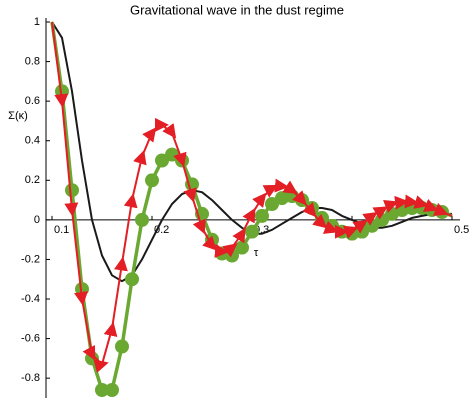  I want to click on y-axis-label: Σ(κ), so click(18, 116).